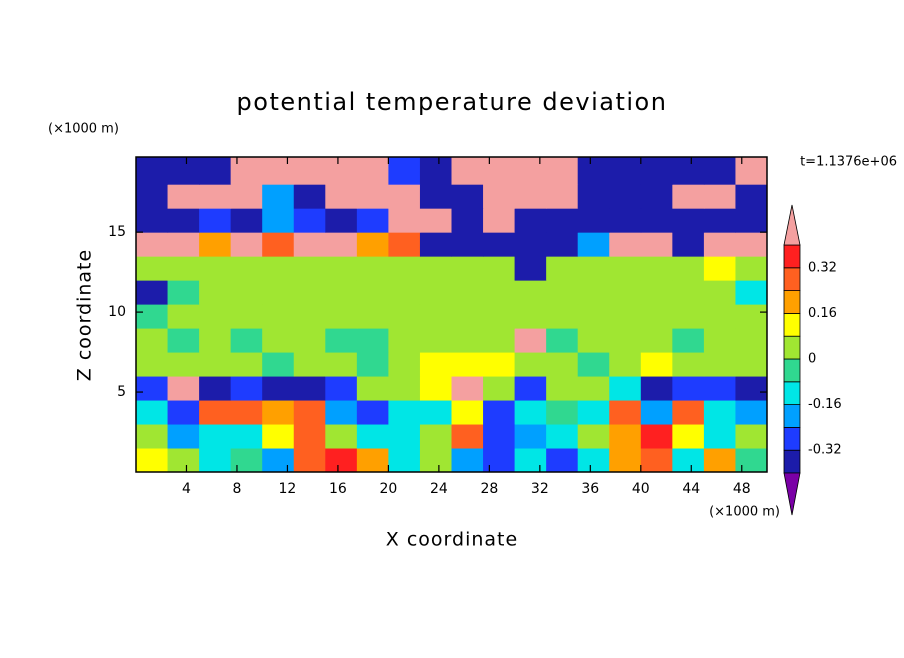 Image resolution: width=904 pixels, height=658 pixels. Describe the element at coordinates (812, 359) in the screenshot. I see `colorbar-tick-label: 0` at that location.